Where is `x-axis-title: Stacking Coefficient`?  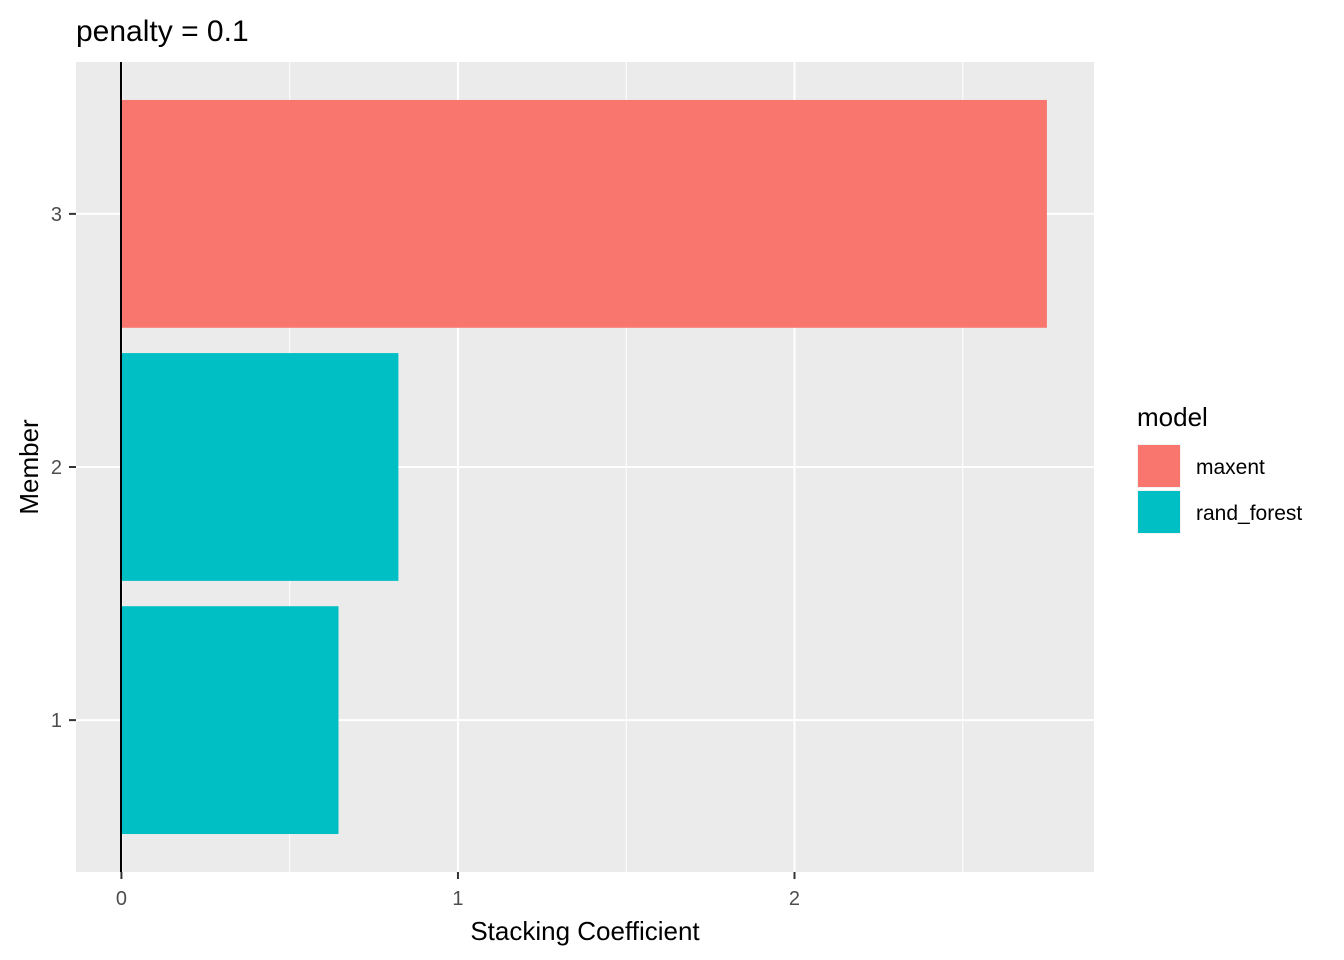
x-axis-title: Stacking Coefficient is located at coordinates (585, 931).